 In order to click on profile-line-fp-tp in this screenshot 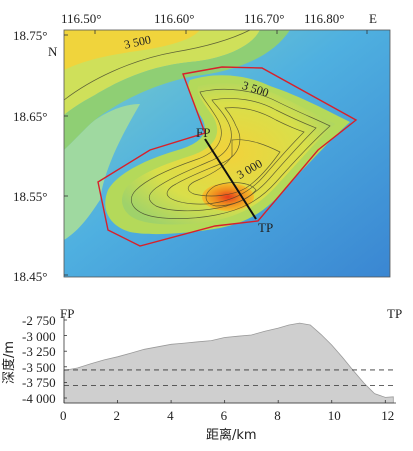, I will do `click(230, 179)`.